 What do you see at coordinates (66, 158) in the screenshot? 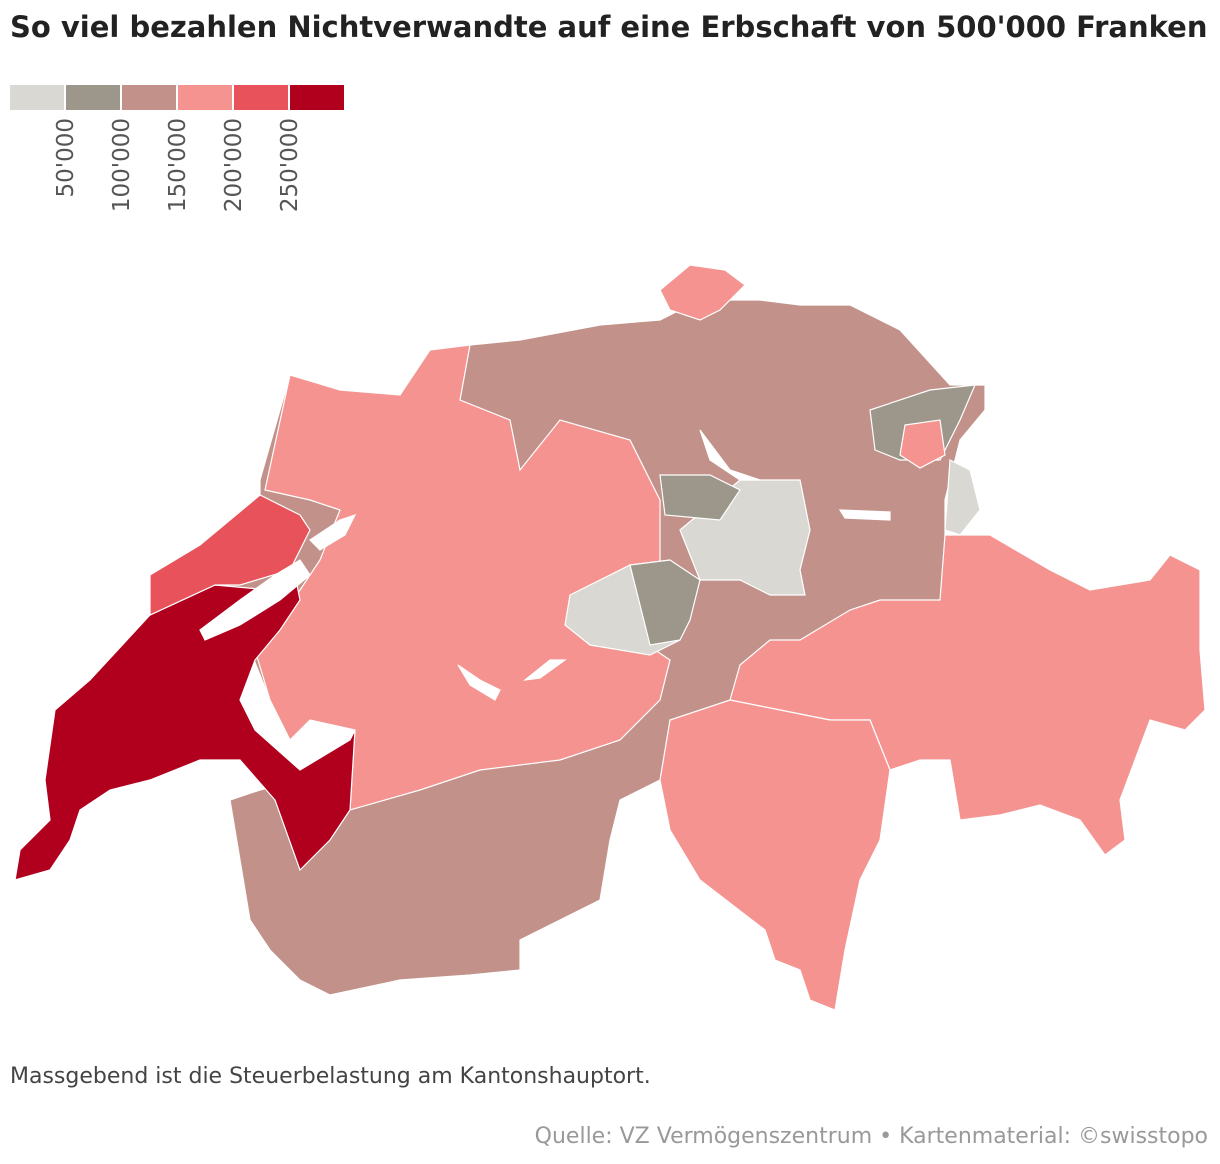
I see `legend-tick-label: 50'000` at bounding box center [66, 158].